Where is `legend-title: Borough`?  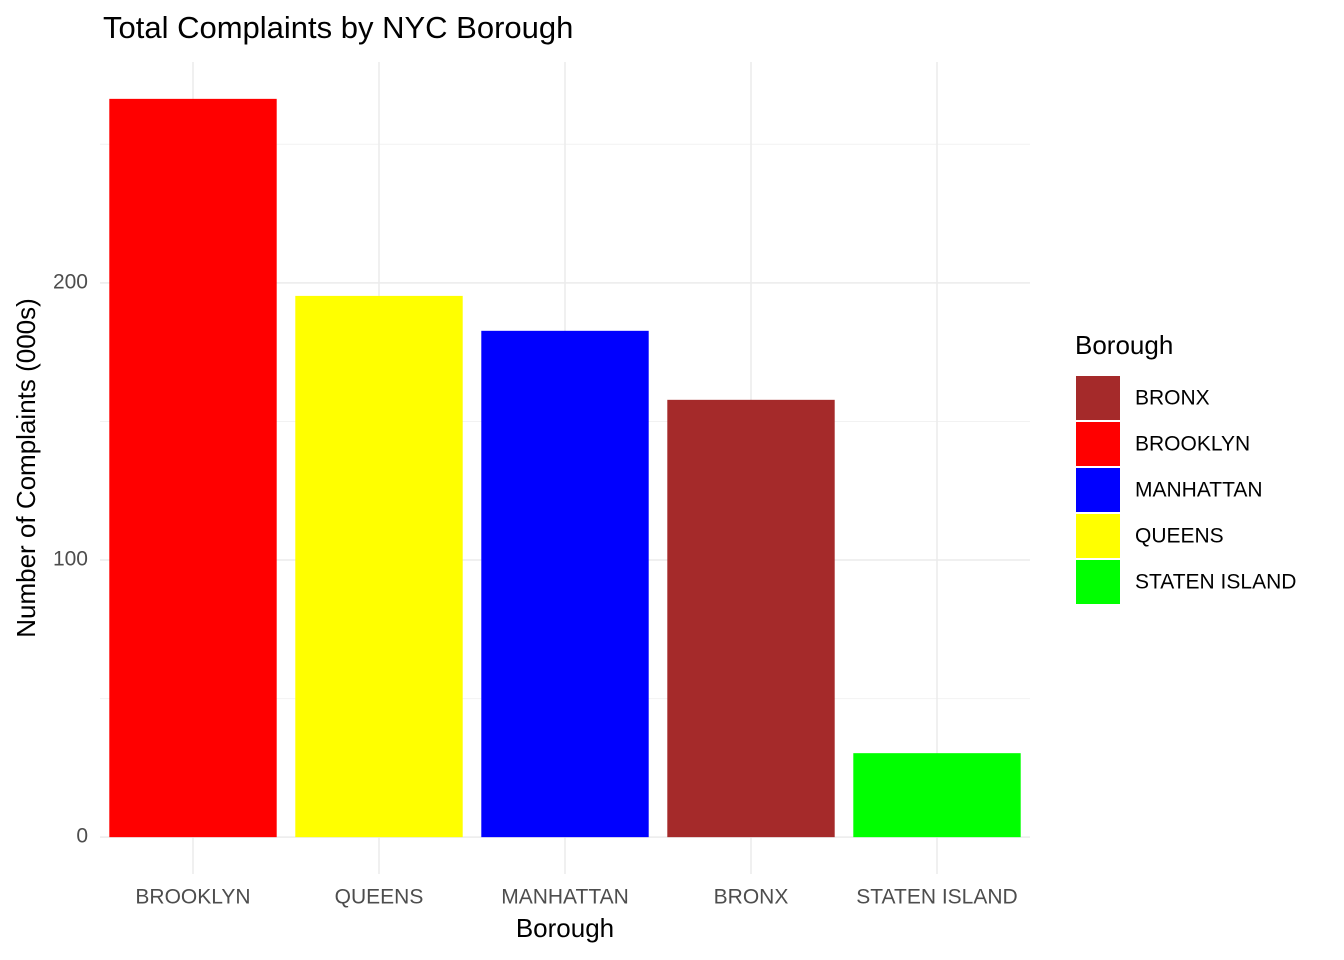
legend-title: Borough is located at coordinates (1124, 345).